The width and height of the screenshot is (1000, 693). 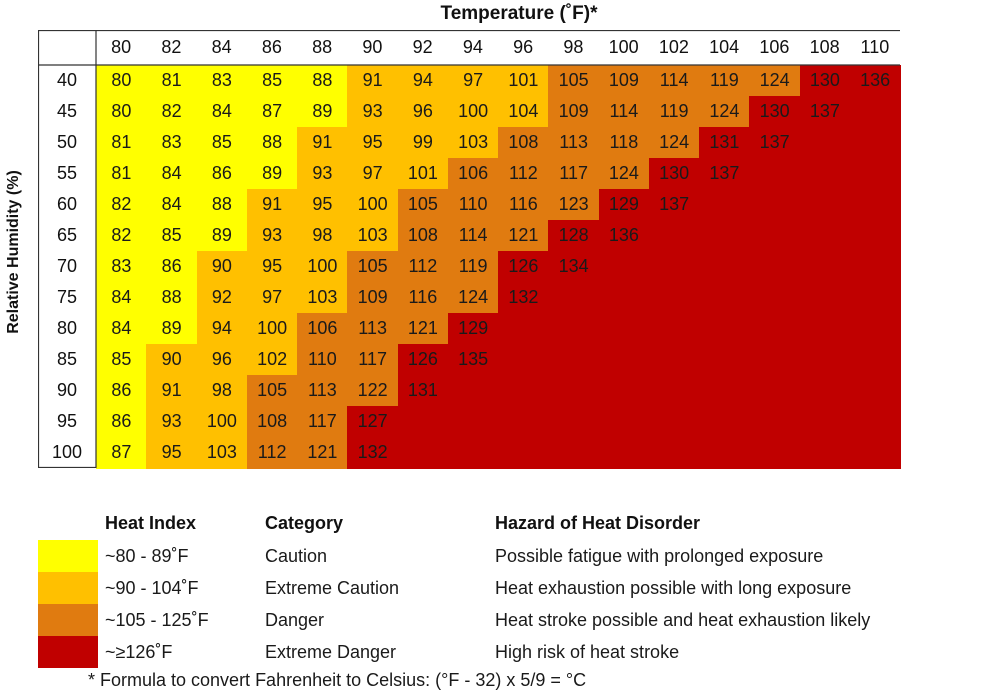 I want to click on heat-cell: 109, so click(x=573, y=112).